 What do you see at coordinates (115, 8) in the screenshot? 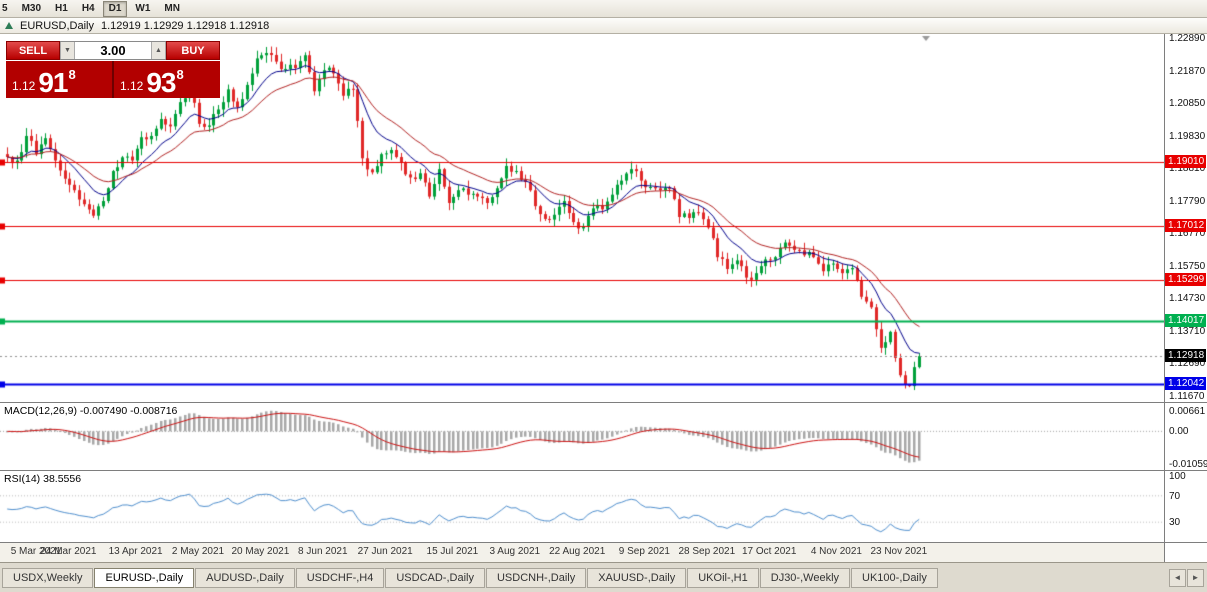
I see `timeframe-button-d1: D1` at bounding box center [115, 8].